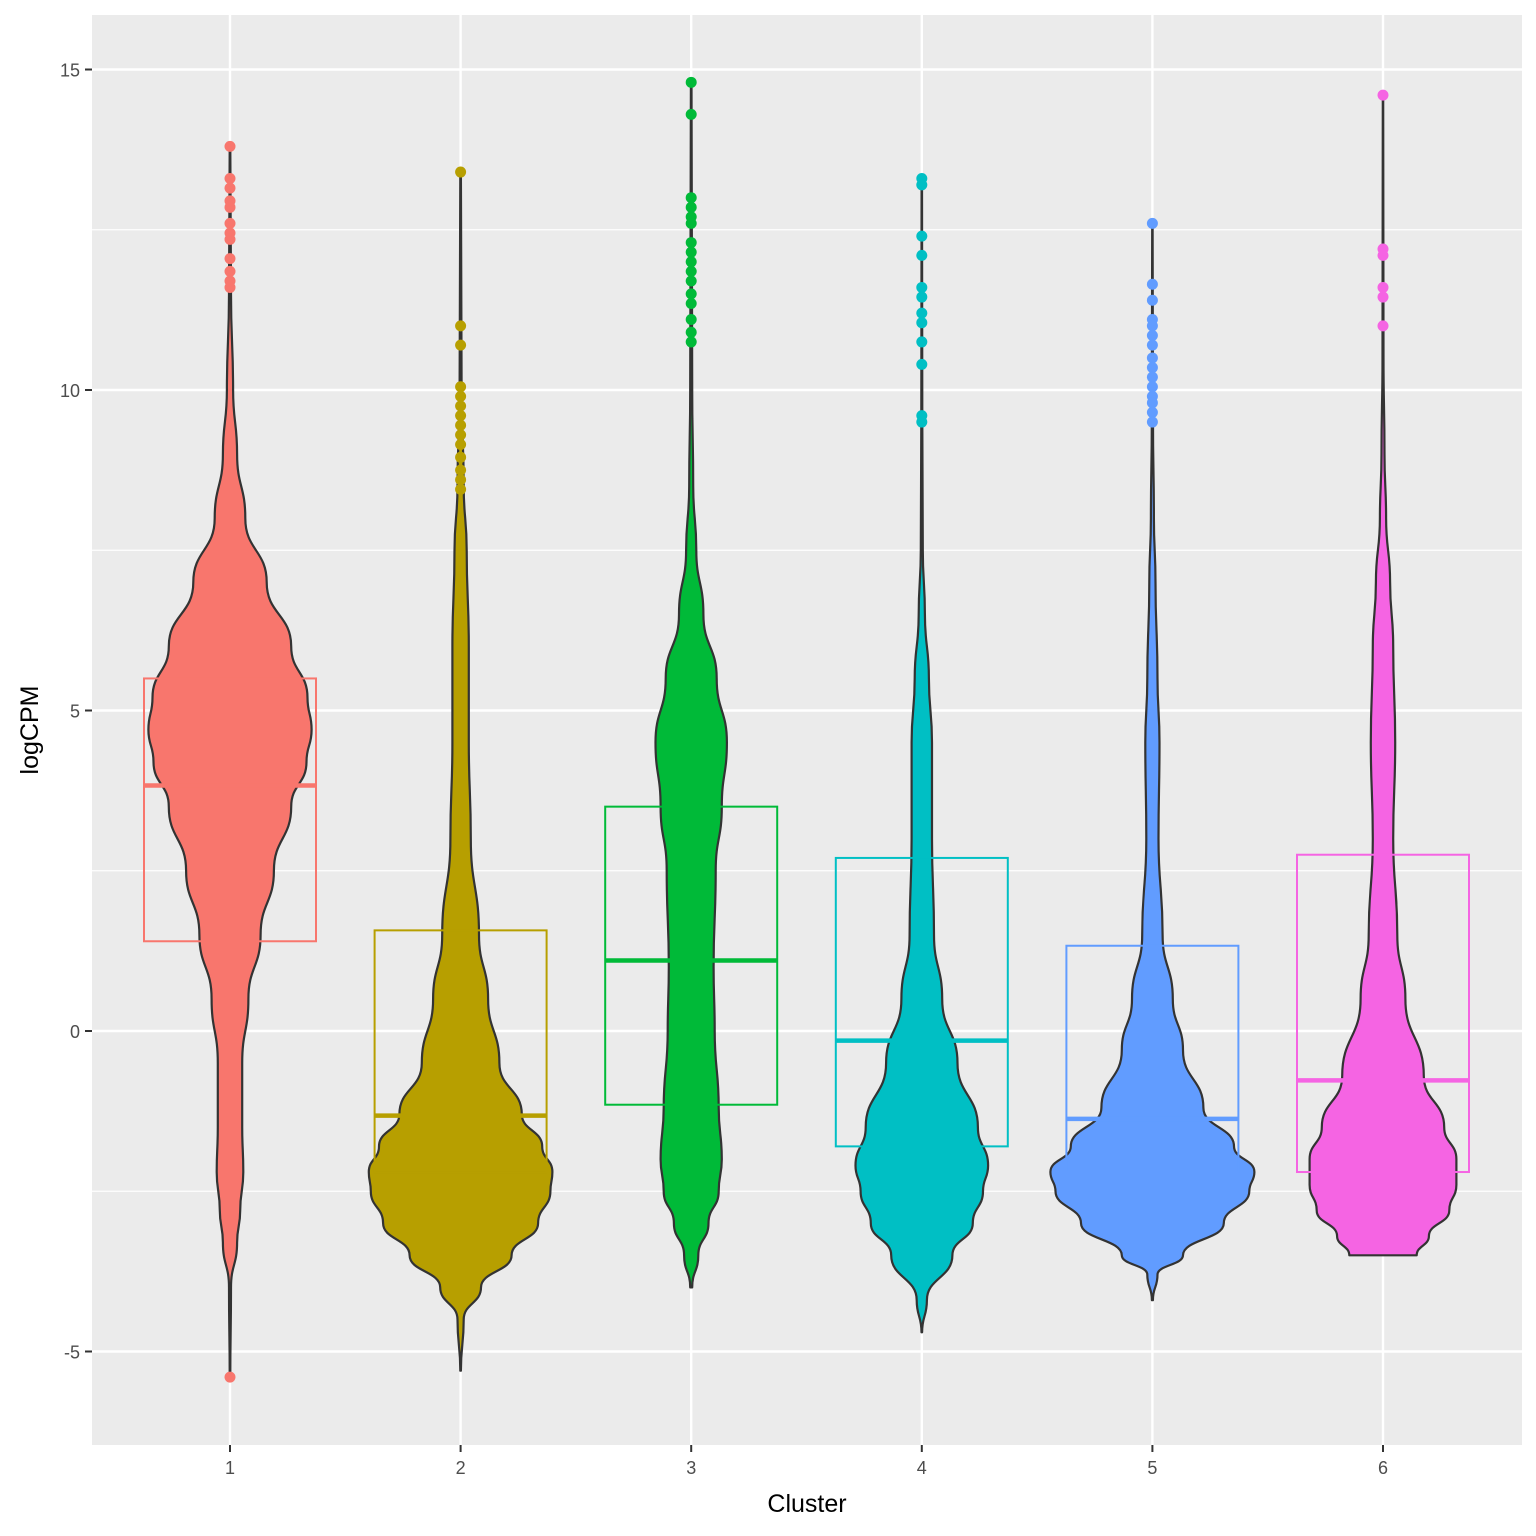  Describe the element at coordinates (691, 1468) in the screenshot. I see `x-tick-label: 3` at that location.